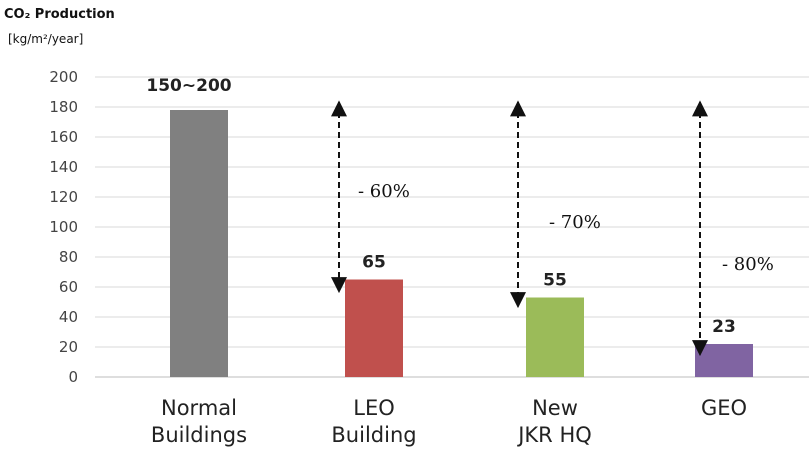 This screenshot has width=809, height=452. Describe the element at coordinates (63, 77) in the screenshot. I see `y-tick-label: 200` at that location.